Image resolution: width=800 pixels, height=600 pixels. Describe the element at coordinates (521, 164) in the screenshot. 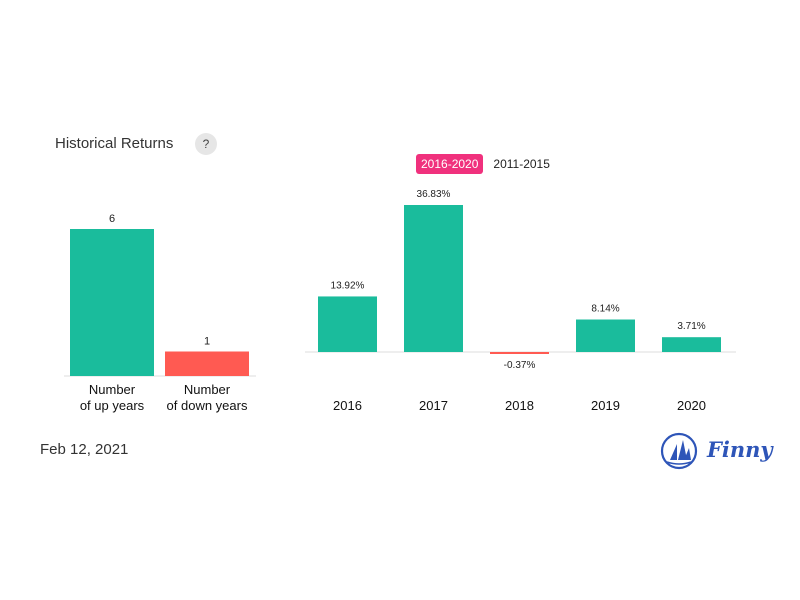

I see `tab-2011-2015: 2011-2015` at that location.